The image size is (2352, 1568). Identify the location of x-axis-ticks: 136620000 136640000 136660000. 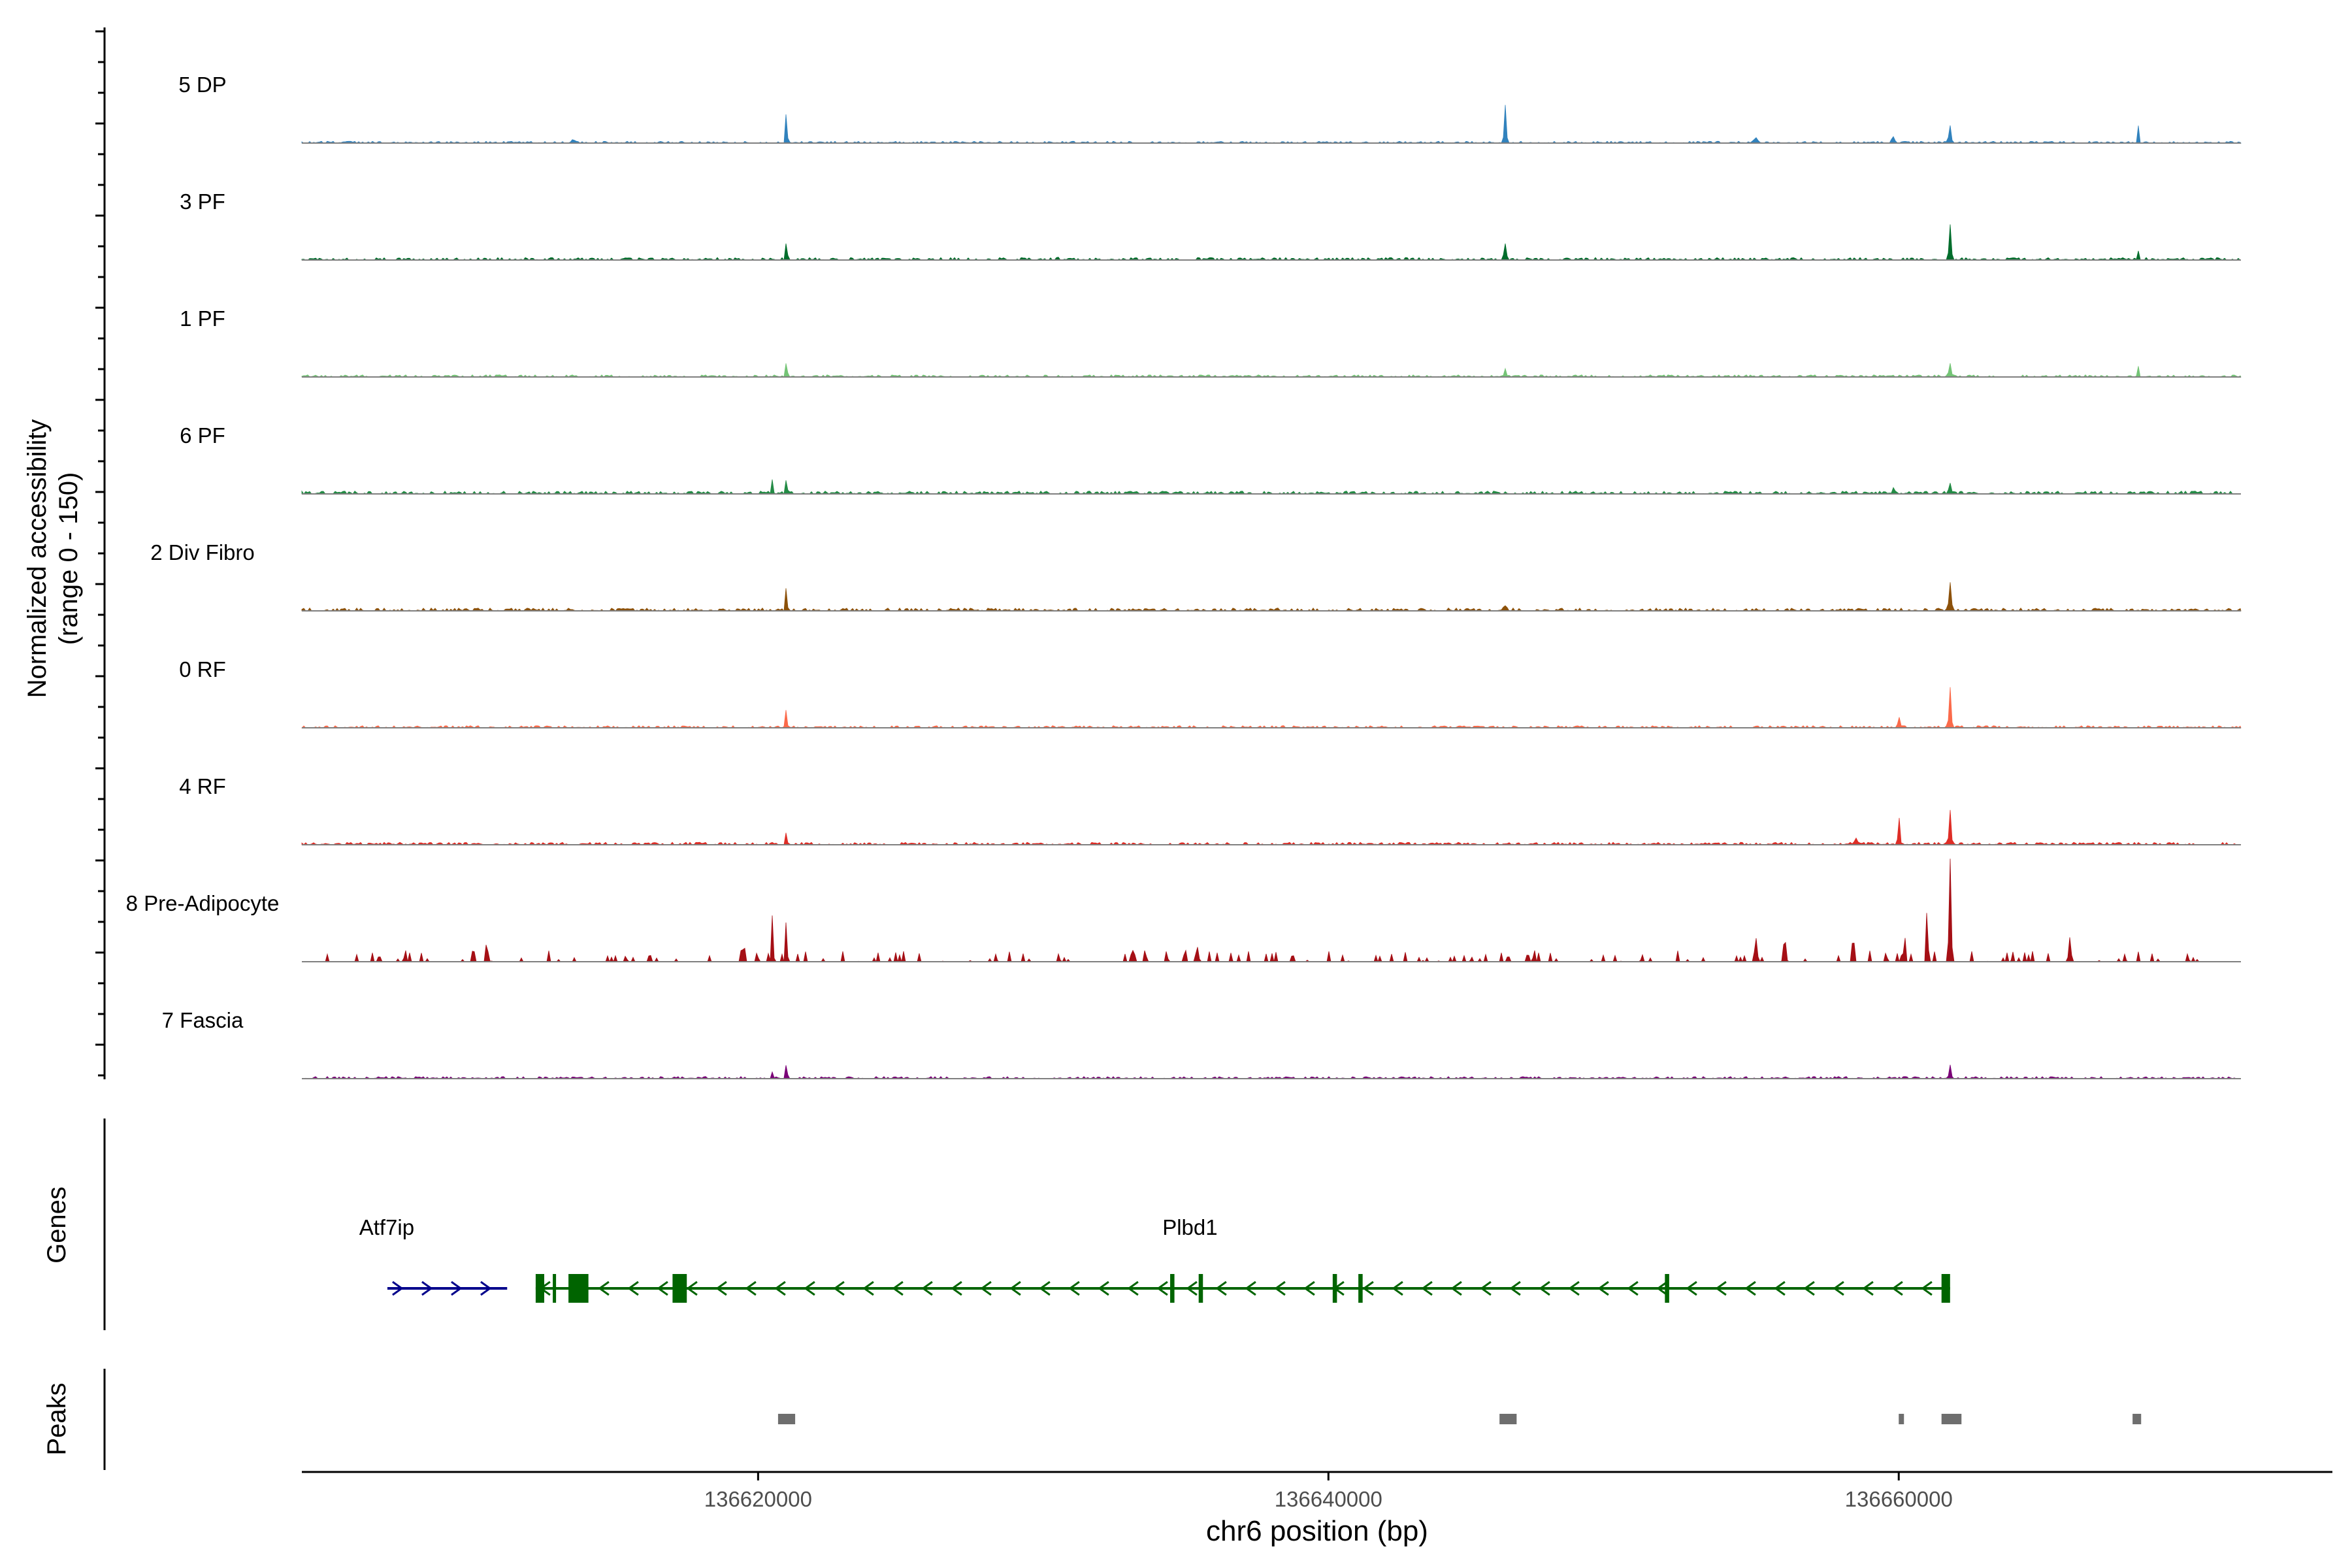
(1328, 1491).